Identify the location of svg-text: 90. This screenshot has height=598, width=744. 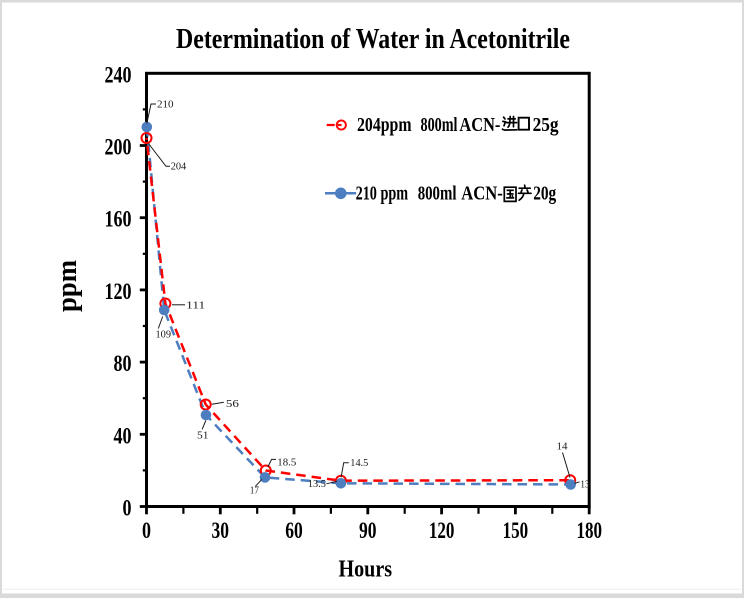
(368, 530).